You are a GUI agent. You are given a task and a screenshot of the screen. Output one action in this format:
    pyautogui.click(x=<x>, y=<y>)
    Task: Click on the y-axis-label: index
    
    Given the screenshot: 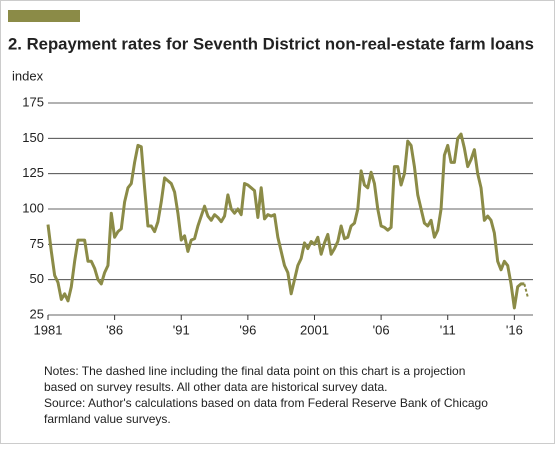 What is the action you would take?
    pyautogui.click(x=28, y=75)
    